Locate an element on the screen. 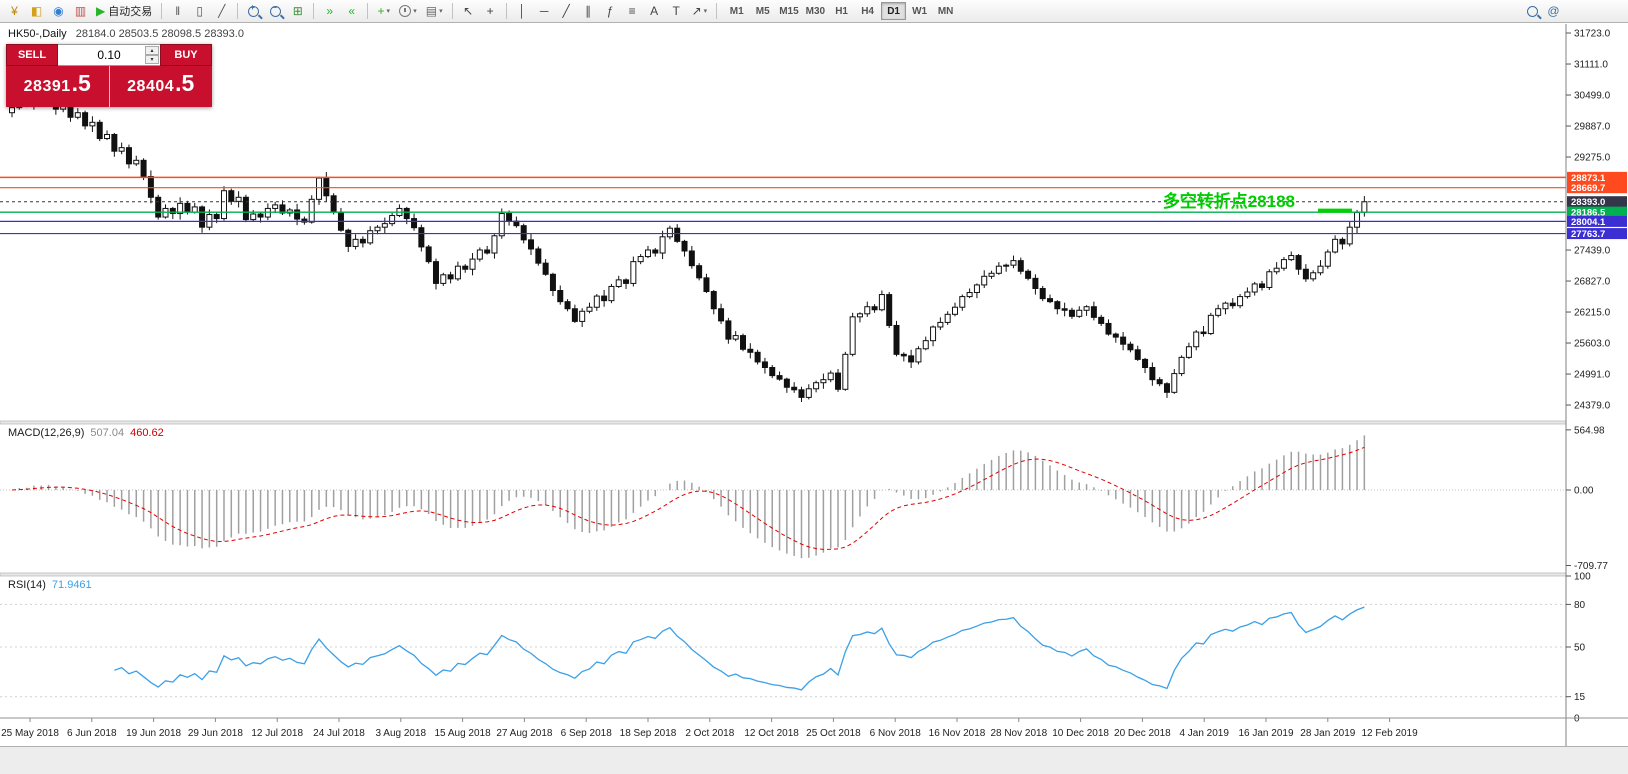  channel-button: ∥ is located at coordinates (588, 11).